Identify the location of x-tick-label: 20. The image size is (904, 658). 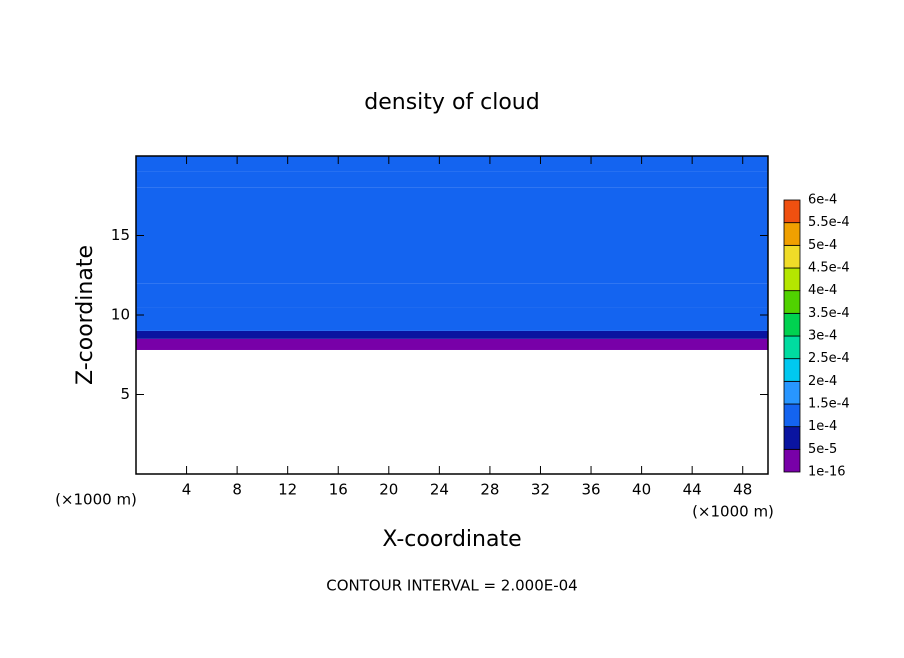
(388, 490).